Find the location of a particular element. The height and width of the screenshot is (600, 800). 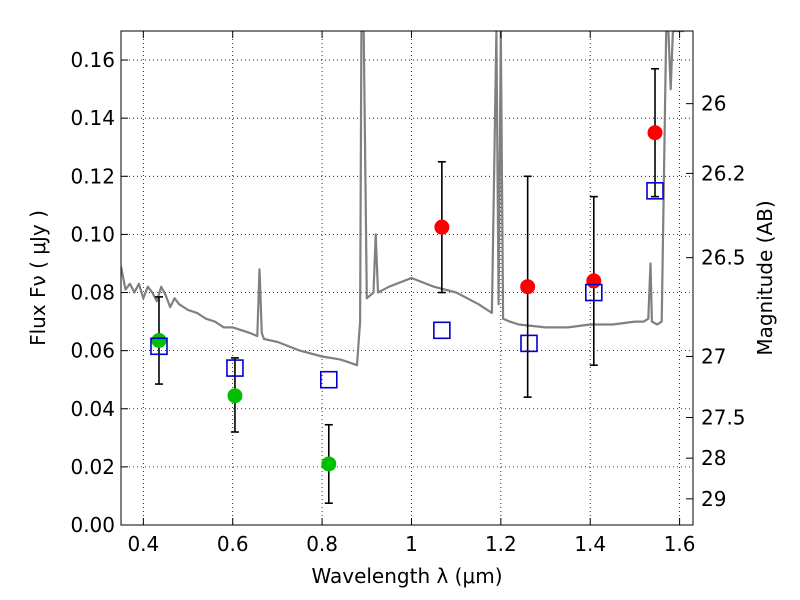

y-tick-label: 0.10 is located at coordinates (92, 234).